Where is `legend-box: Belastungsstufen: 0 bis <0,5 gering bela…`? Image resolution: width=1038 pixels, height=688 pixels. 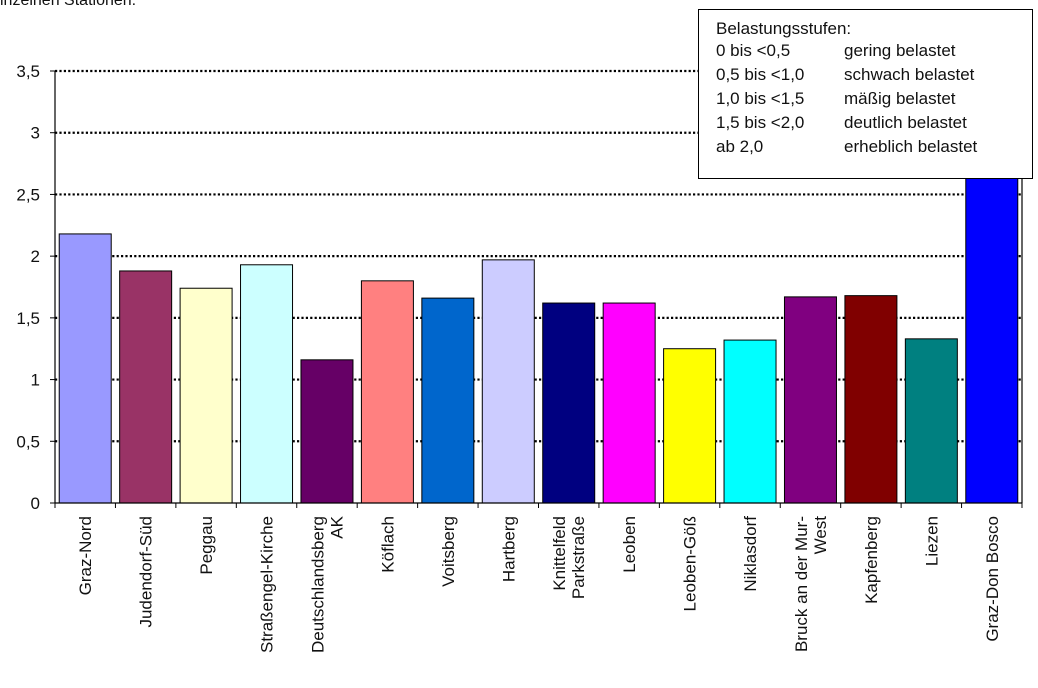
legend-box: Belastungsstufen: 0 bis <0,5 gering bela… is located at coordinates (865, 94).